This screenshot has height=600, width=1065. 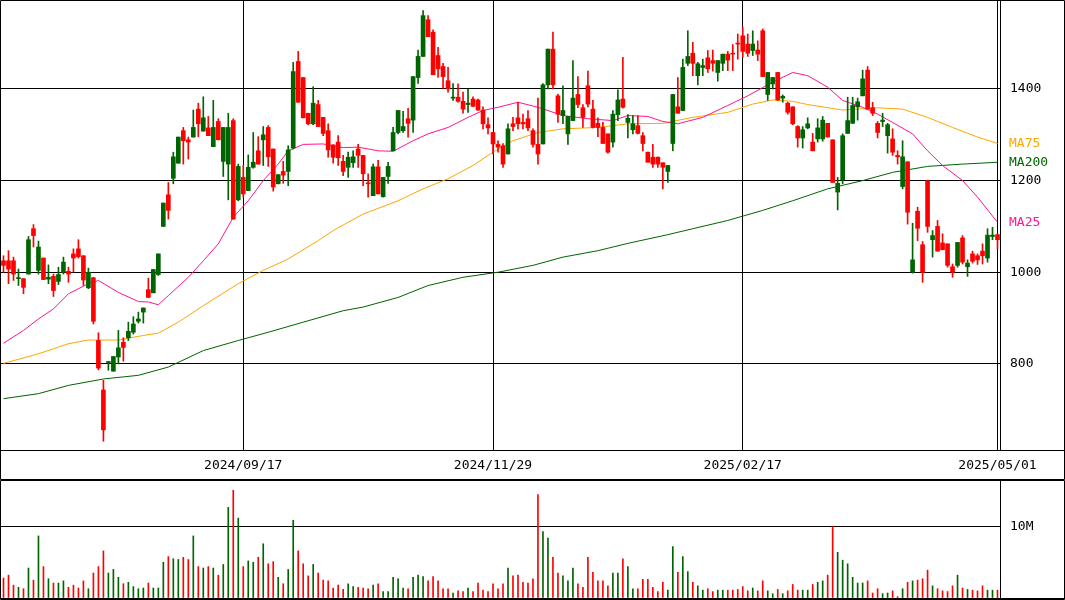 I want to click on y-tick-label: 800, so click(x=1022, y=363).